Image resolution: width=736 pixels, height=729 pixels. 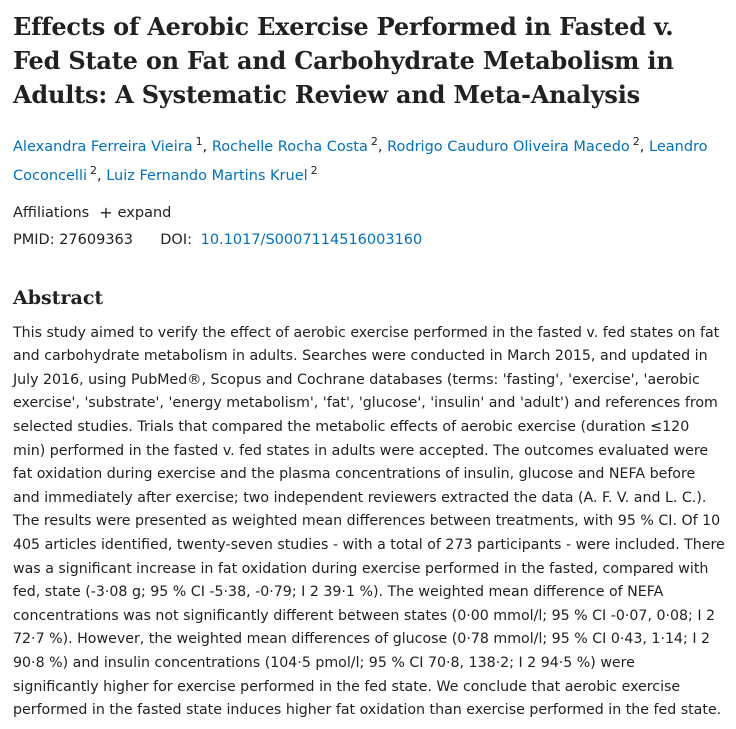 I want to click on affiliations-expand-button: + expand, so click(x=135, y=213).